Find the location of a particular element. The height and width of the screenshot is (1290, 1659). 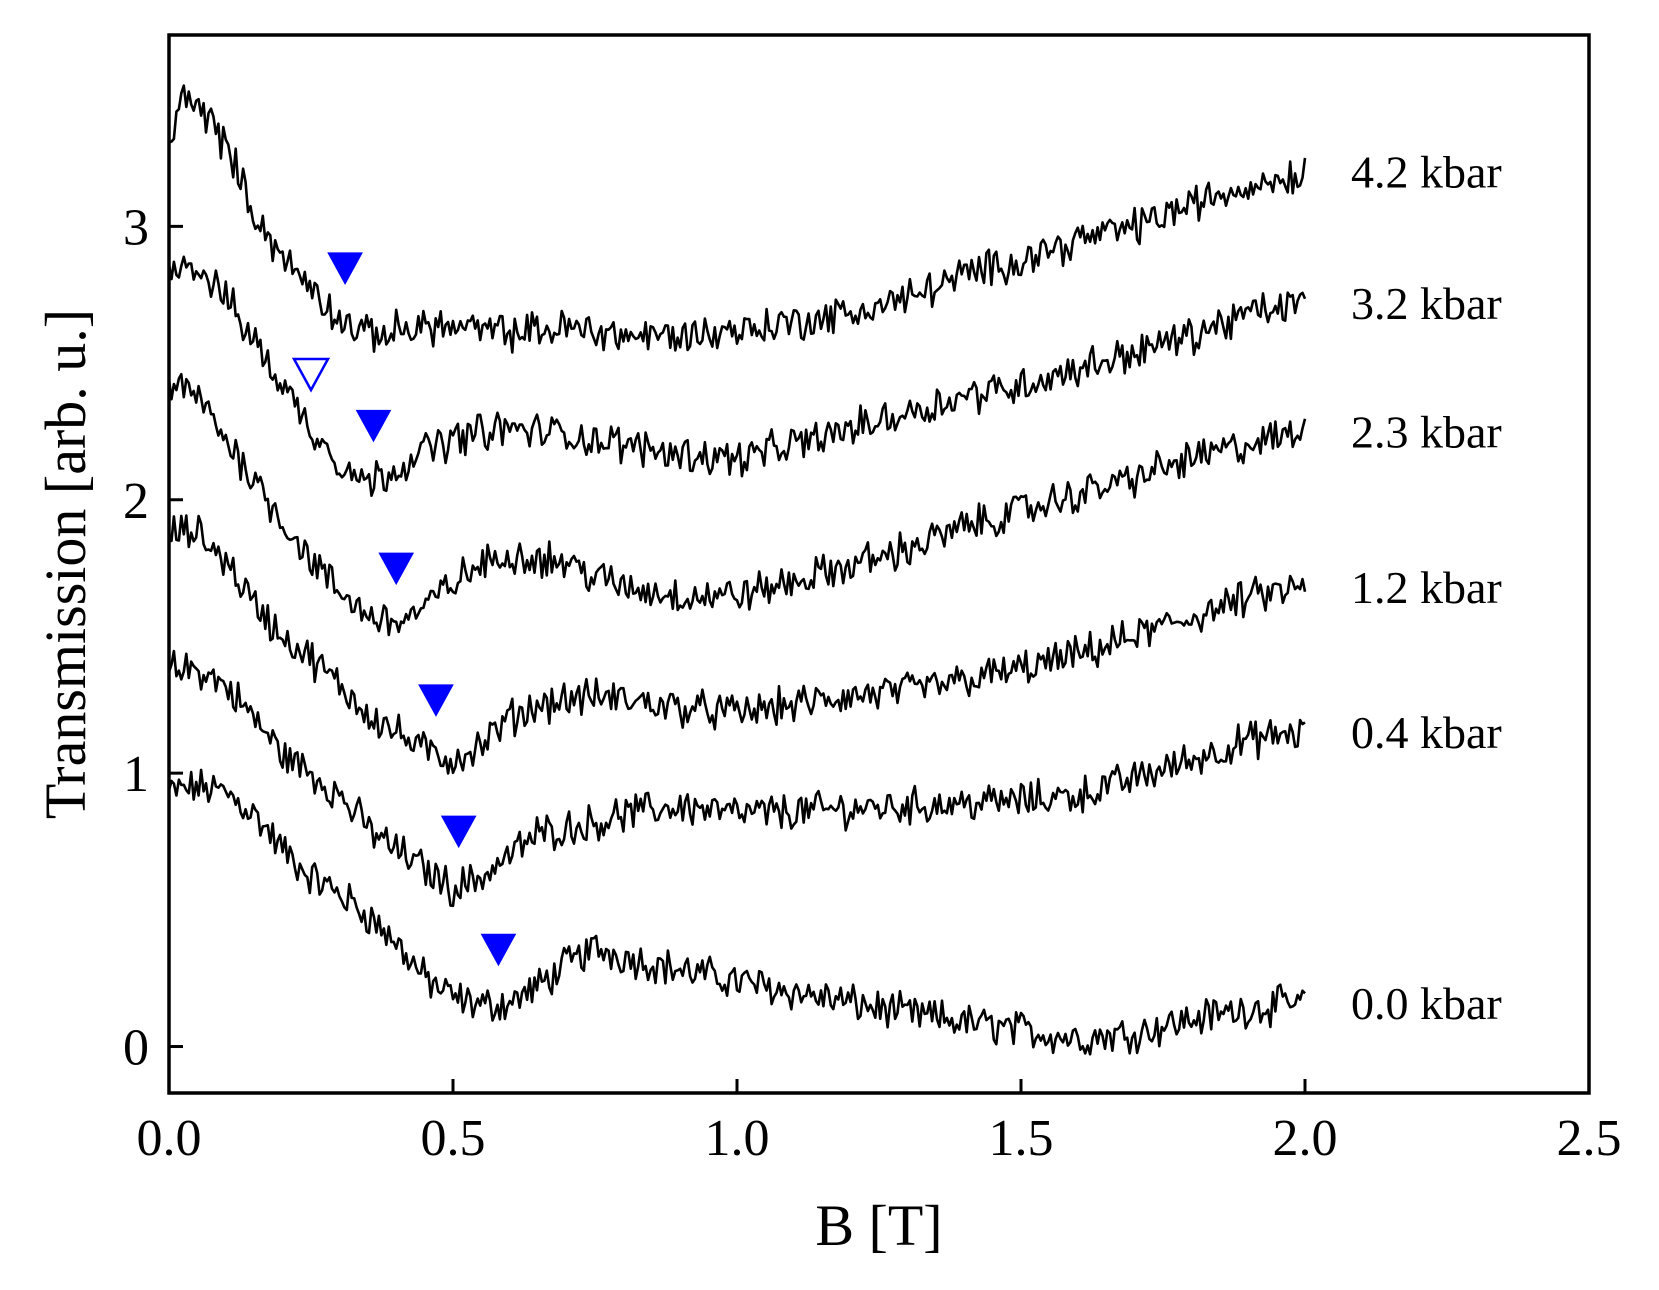

series-label: 4.2 kbar is located at coordinates (1426, 172).